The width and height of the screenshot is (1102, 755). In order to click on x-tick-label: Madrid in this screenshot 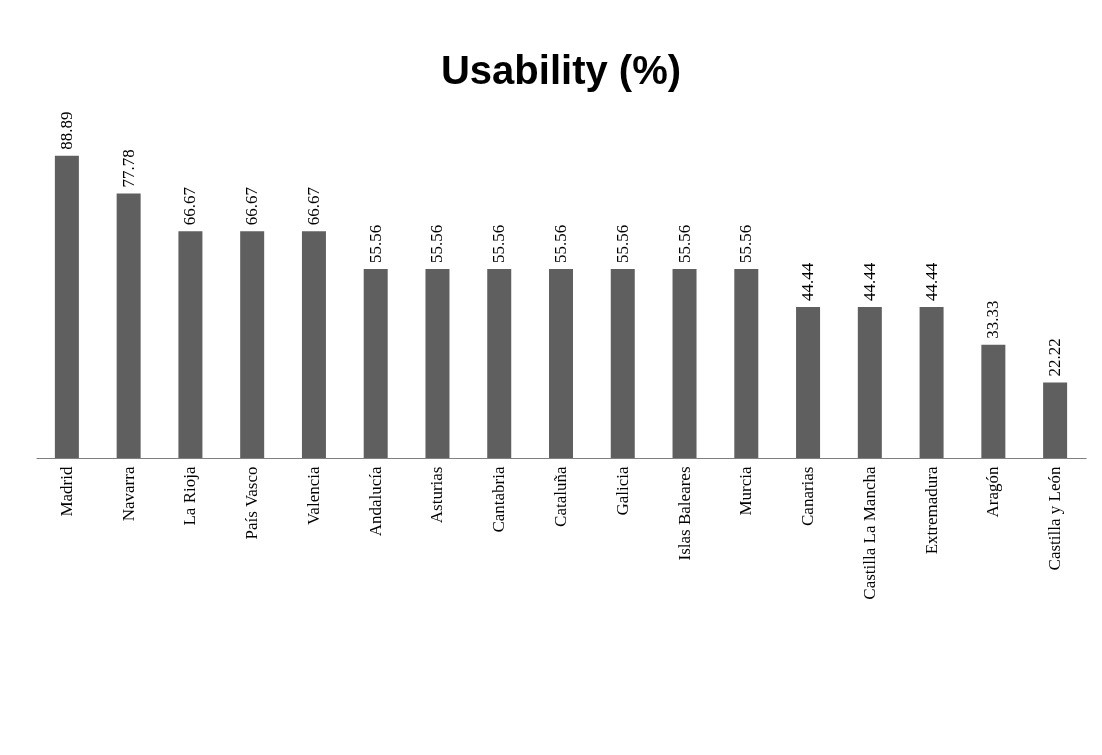, I will do `click(66, 491)`.